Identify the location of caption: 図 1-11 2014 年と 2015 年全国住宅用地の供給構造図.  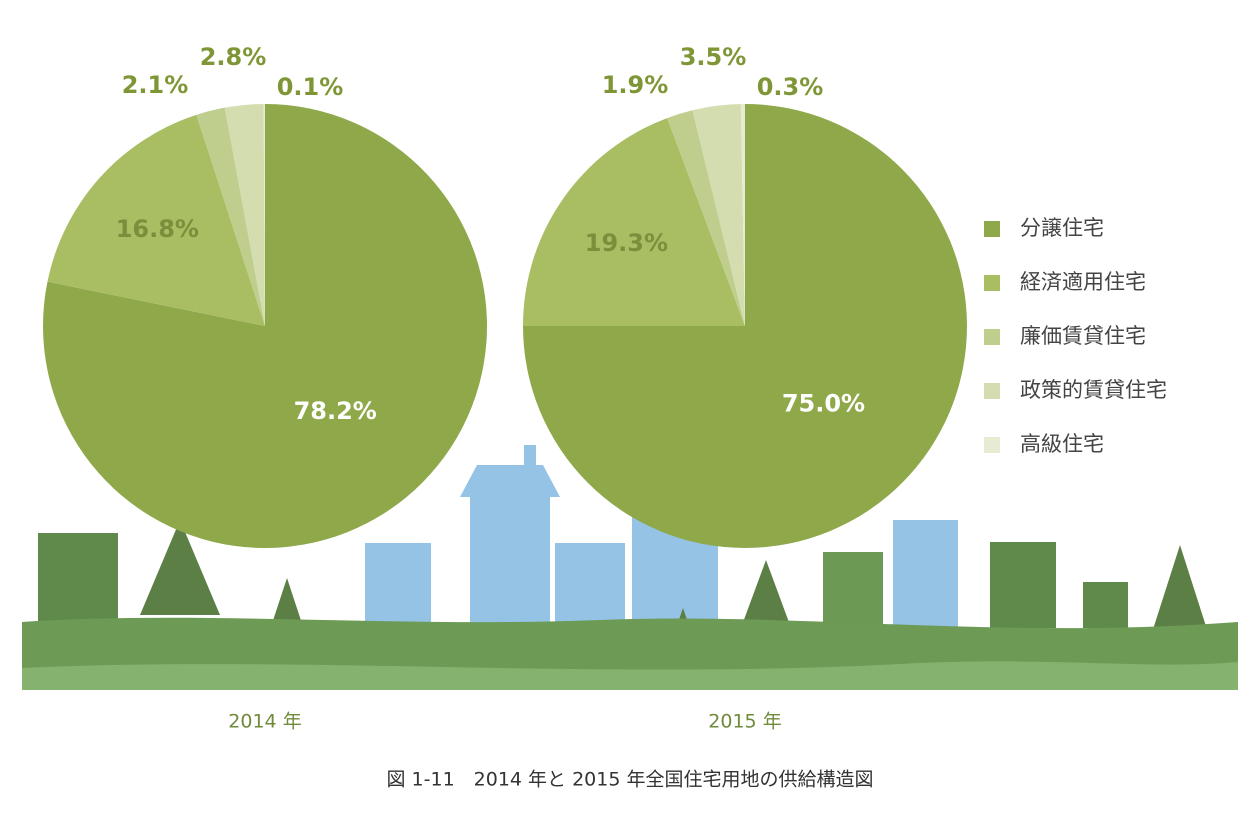
(630, 780).